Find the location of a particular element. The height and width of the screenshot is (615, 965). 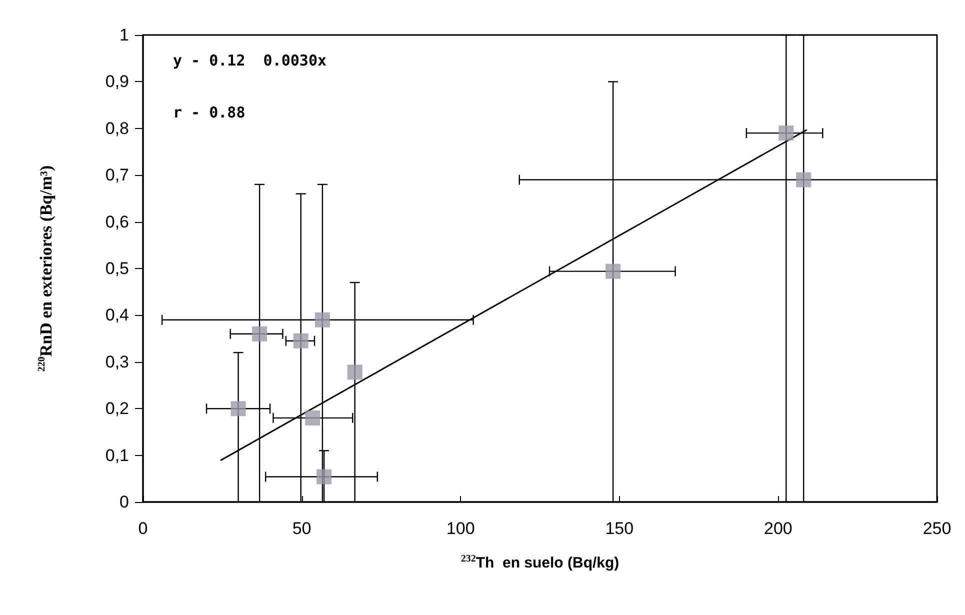

y-axis-title: 220RnD en exteriores (Bq/m³) is located at coordinates (46, 268).